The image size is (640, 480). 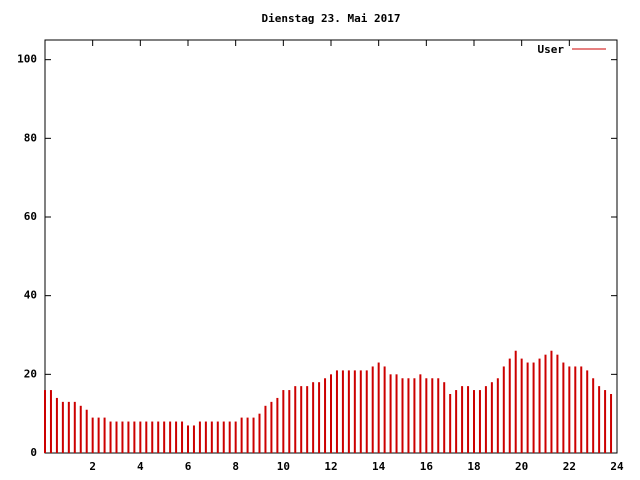 I want to click on y-tick-label: 40, so click(x=30, y=295).